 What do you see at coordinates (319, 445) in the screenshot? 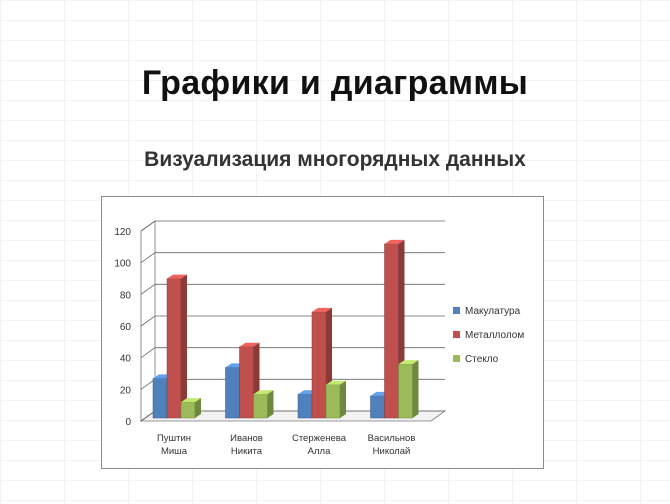
I see `category-label: Стерженева Алла` at bounding box center [319, 445].